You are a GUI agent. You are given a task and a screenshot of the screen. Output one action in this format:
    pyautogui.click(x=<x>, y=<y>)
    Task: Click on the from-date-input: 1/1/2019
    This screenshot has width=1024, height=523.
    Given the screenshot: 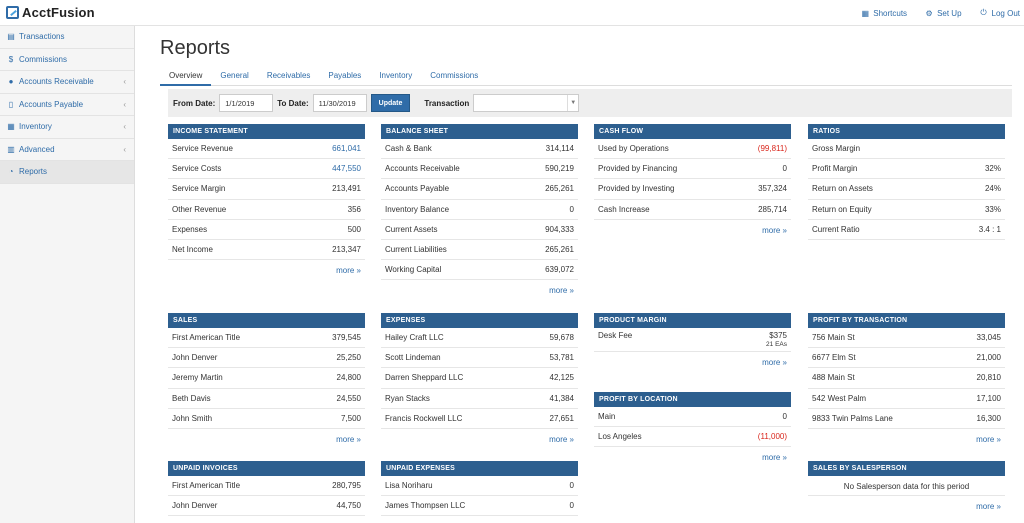 What is the action you would take?
    pyautogui.click(x=246, y=103)
    